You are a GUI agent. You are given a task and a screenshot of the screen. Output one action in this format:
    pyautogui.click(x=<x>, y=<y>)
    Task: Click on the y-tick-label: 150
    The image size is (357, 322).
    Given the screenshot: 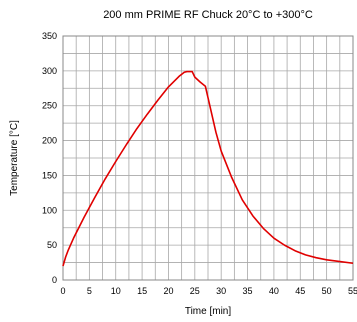 What is the action you would take?
    pyautogui.click(x=49, y=175)
    